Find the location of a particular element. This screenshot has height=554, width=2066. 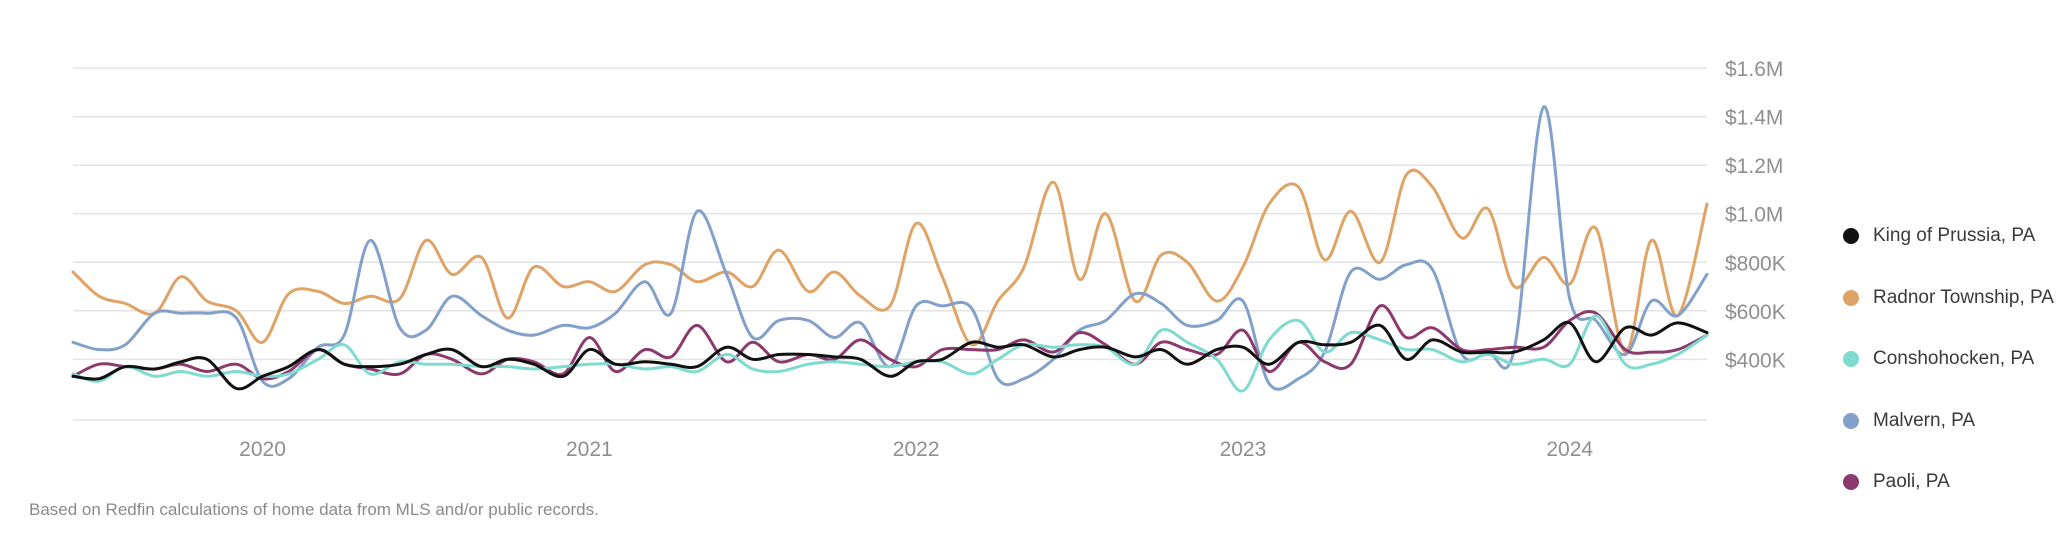

y-axis-ticks: $400K $600K $800K $1.0M $1.2M $1.4M $1.6M is located at coordinates (1755, 215).